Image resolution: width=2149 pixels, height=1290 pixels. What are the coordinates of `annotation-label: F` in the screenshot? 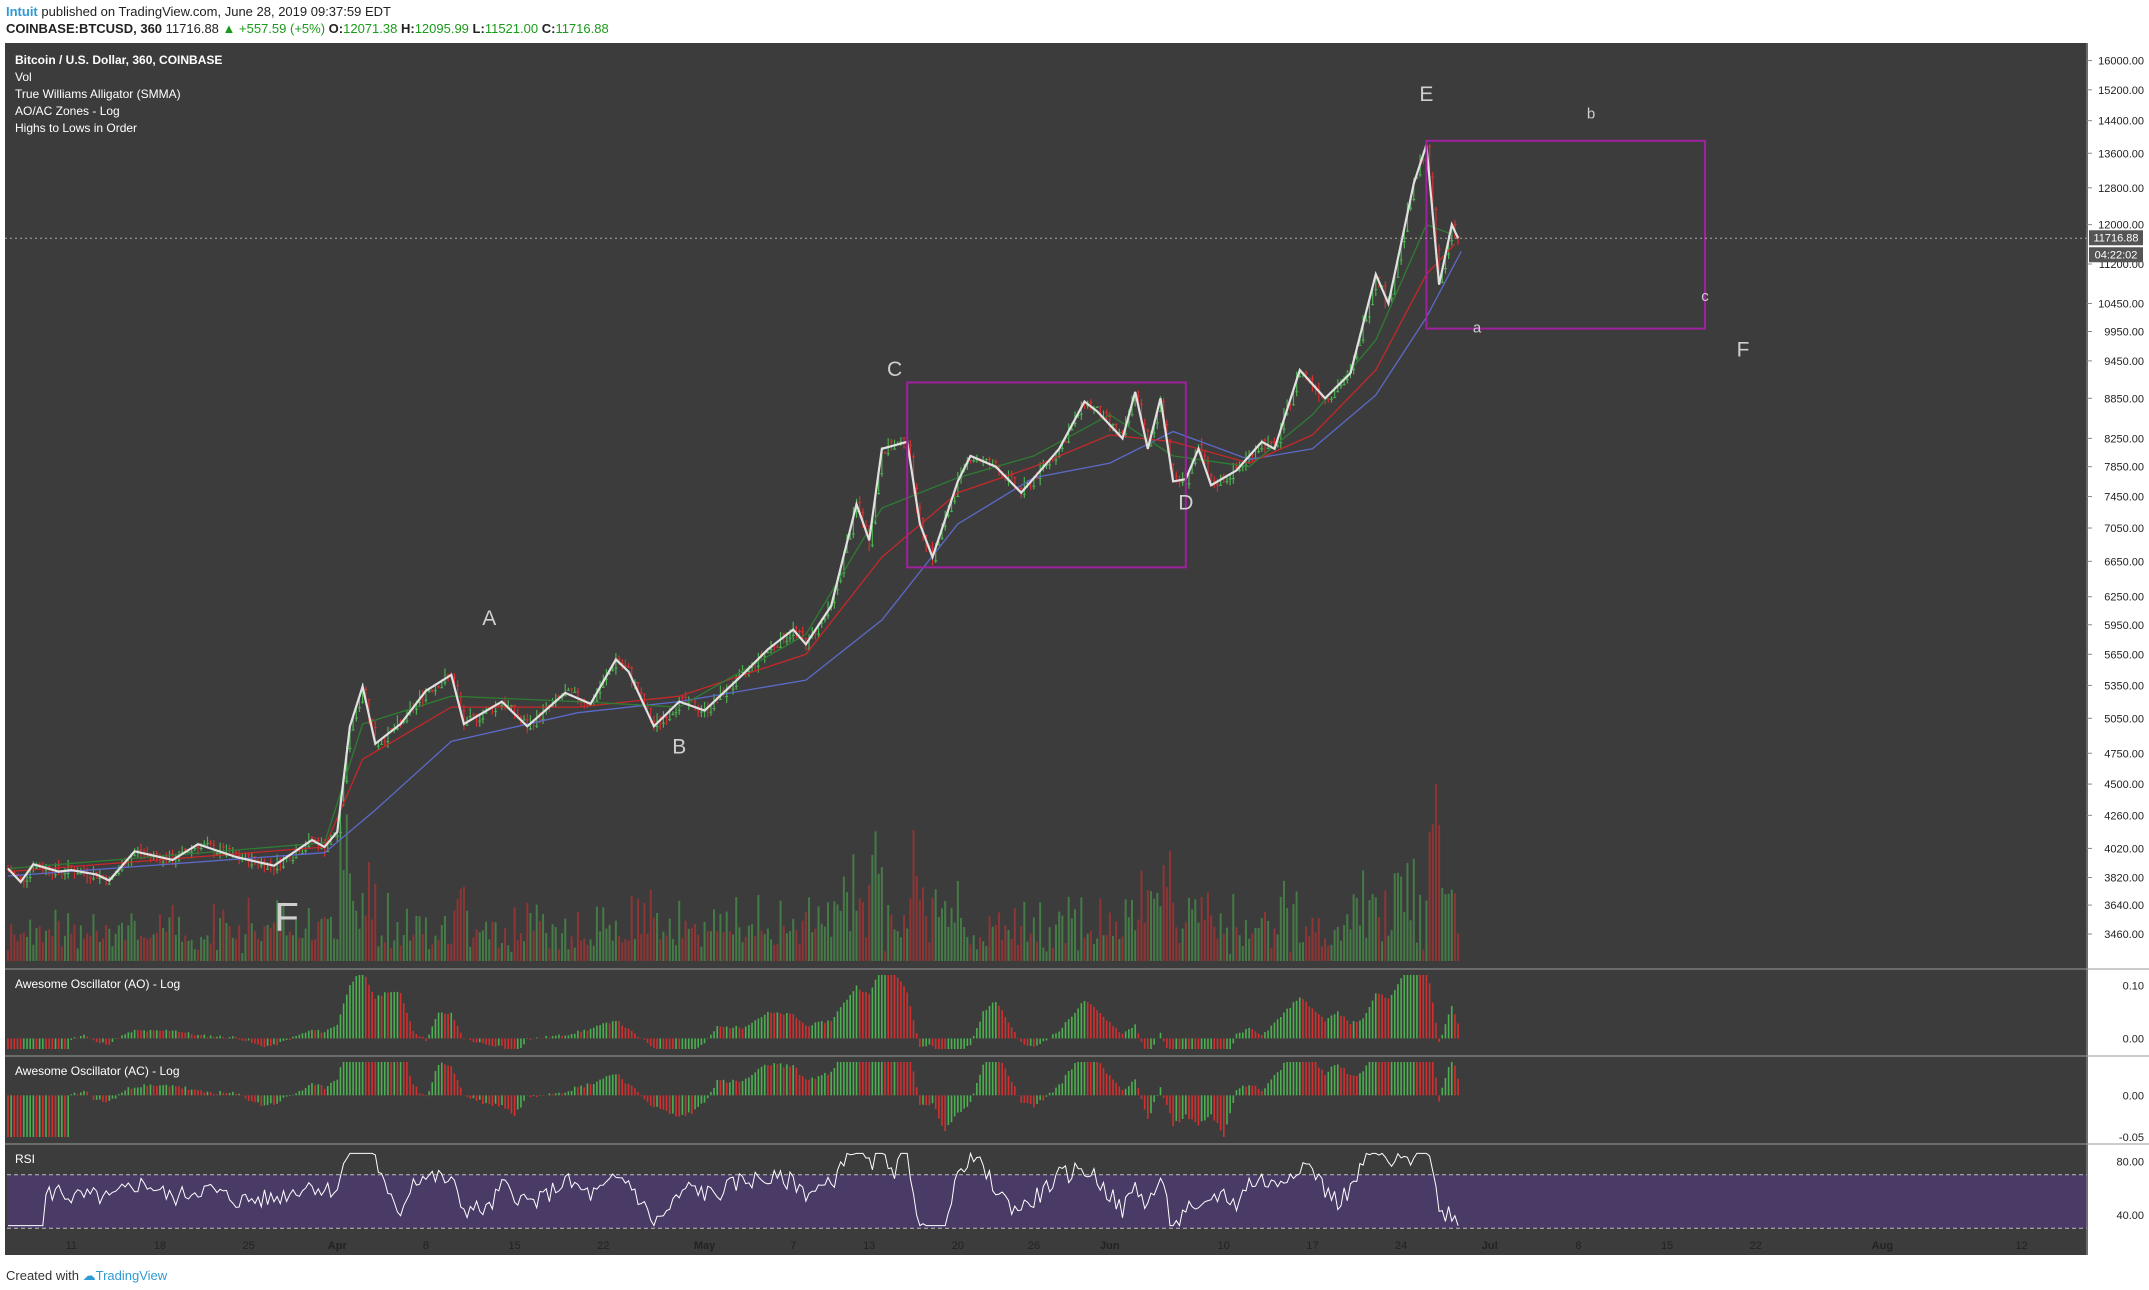 It's located at (286, 918).